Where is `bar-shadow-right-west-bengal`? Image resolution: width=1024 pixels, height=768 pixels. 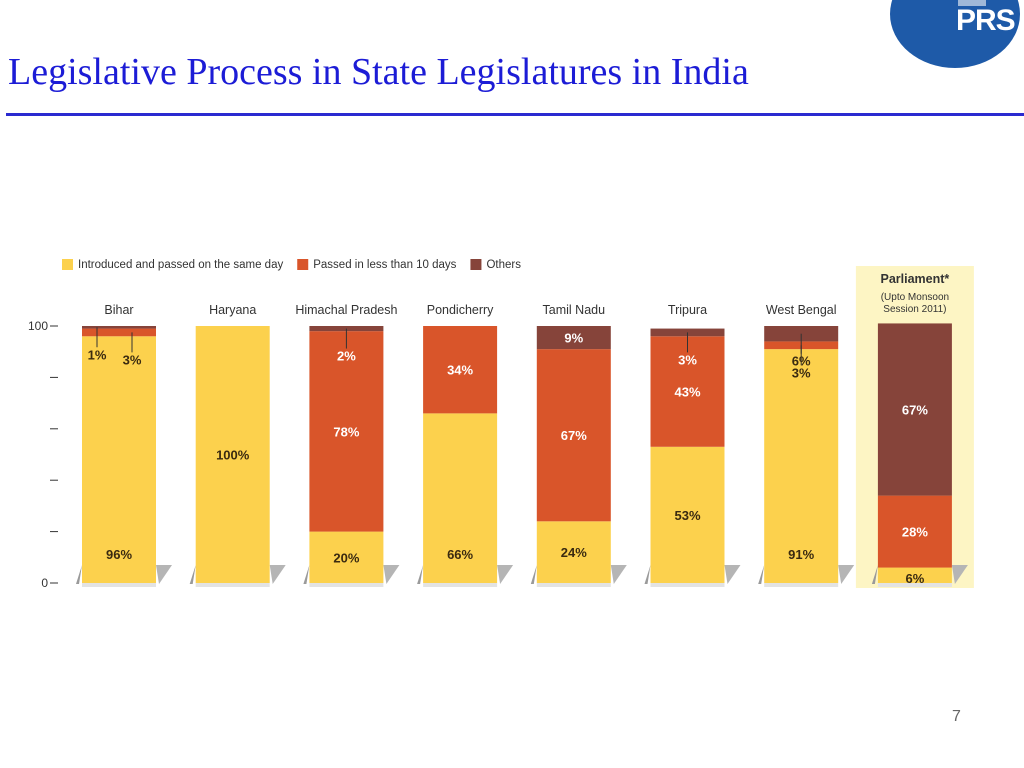 bar-shadow-right-west-bengal is located at coordinates (846, 574).